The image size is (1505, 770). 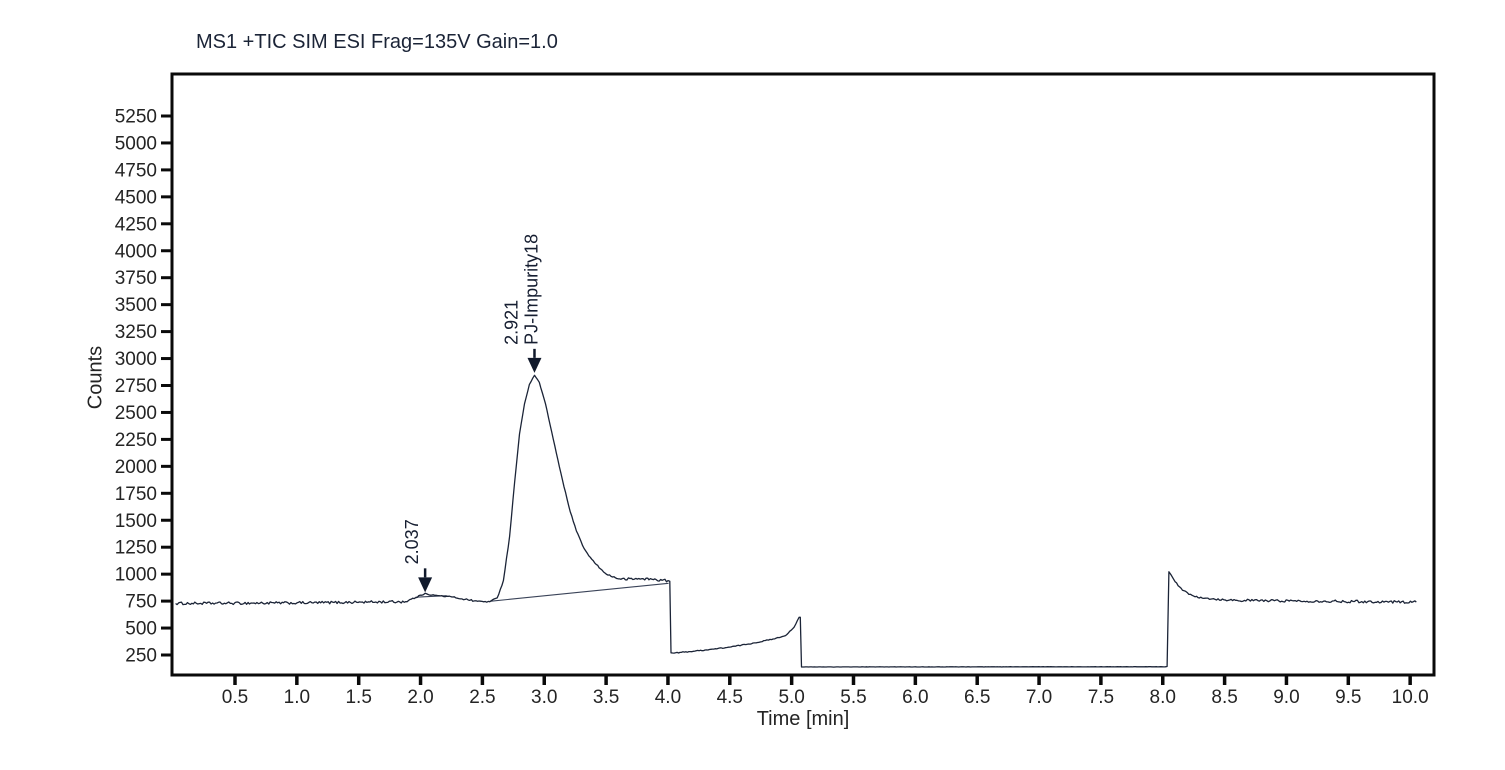 What do you see at coordinates (1348, 697) in the screenshot?
I see `x-tick-label: 9.5` at bounding box center [1348, 697].